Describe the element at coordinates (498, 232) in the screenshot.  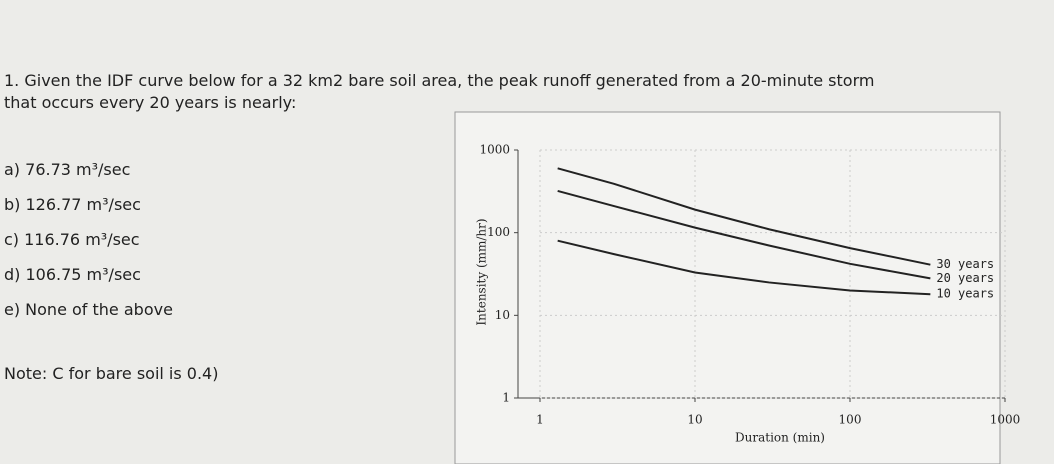
I see `y-tick-label: 100` at that location.